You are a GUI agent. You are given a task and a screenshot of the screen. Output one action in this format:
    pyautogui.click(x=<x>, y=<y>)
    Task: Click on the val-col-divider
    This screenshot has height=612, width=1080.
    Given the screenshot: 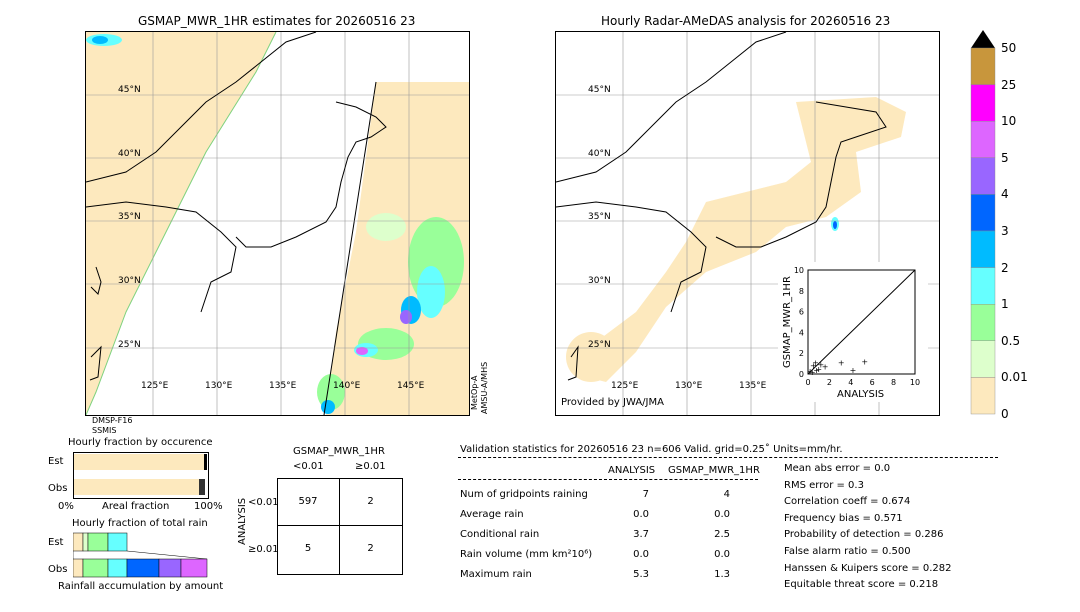 What is the action you would take?
    pyautogui.click(x=608, y=479)
    